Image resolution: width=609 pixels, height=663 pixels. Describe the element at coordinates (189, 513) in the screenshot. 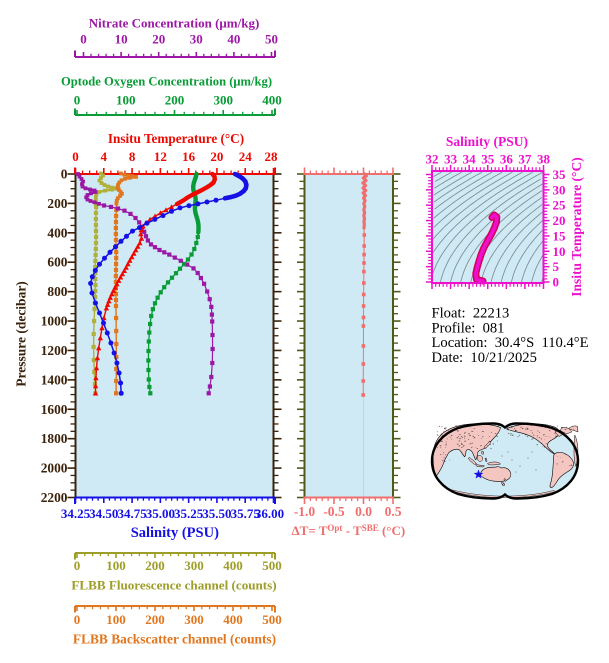

I see `svg-text: 35.25` at that location.